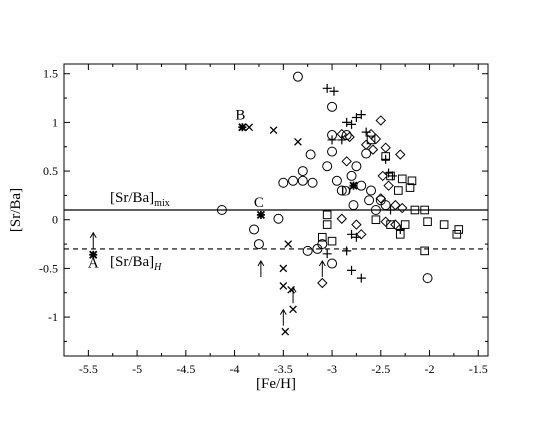 This screenshot has width=550, height=425. Describe the element at coordinates (207, 278) in the screenshot. I see `upper-limit-arrows` at that location.